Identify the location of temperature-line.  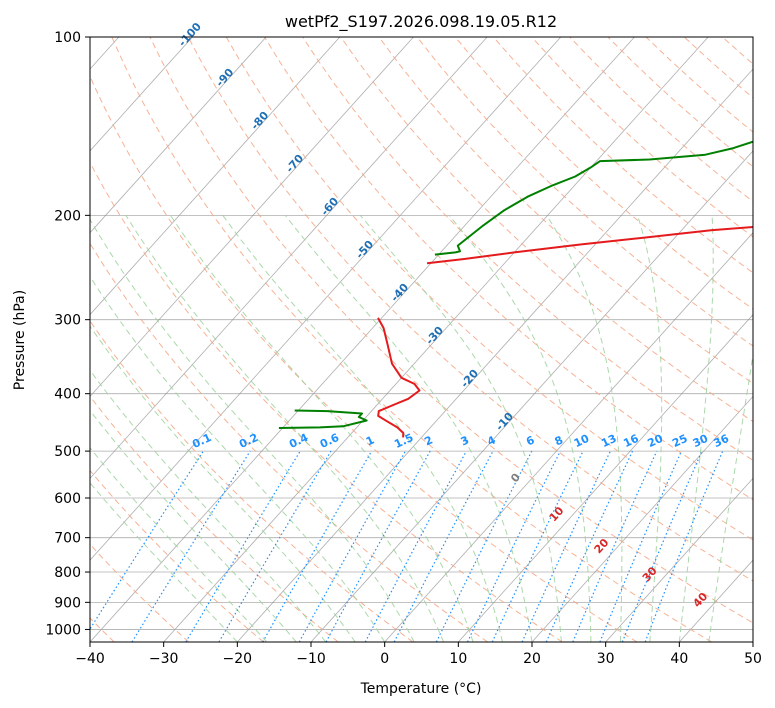
(399, 377).